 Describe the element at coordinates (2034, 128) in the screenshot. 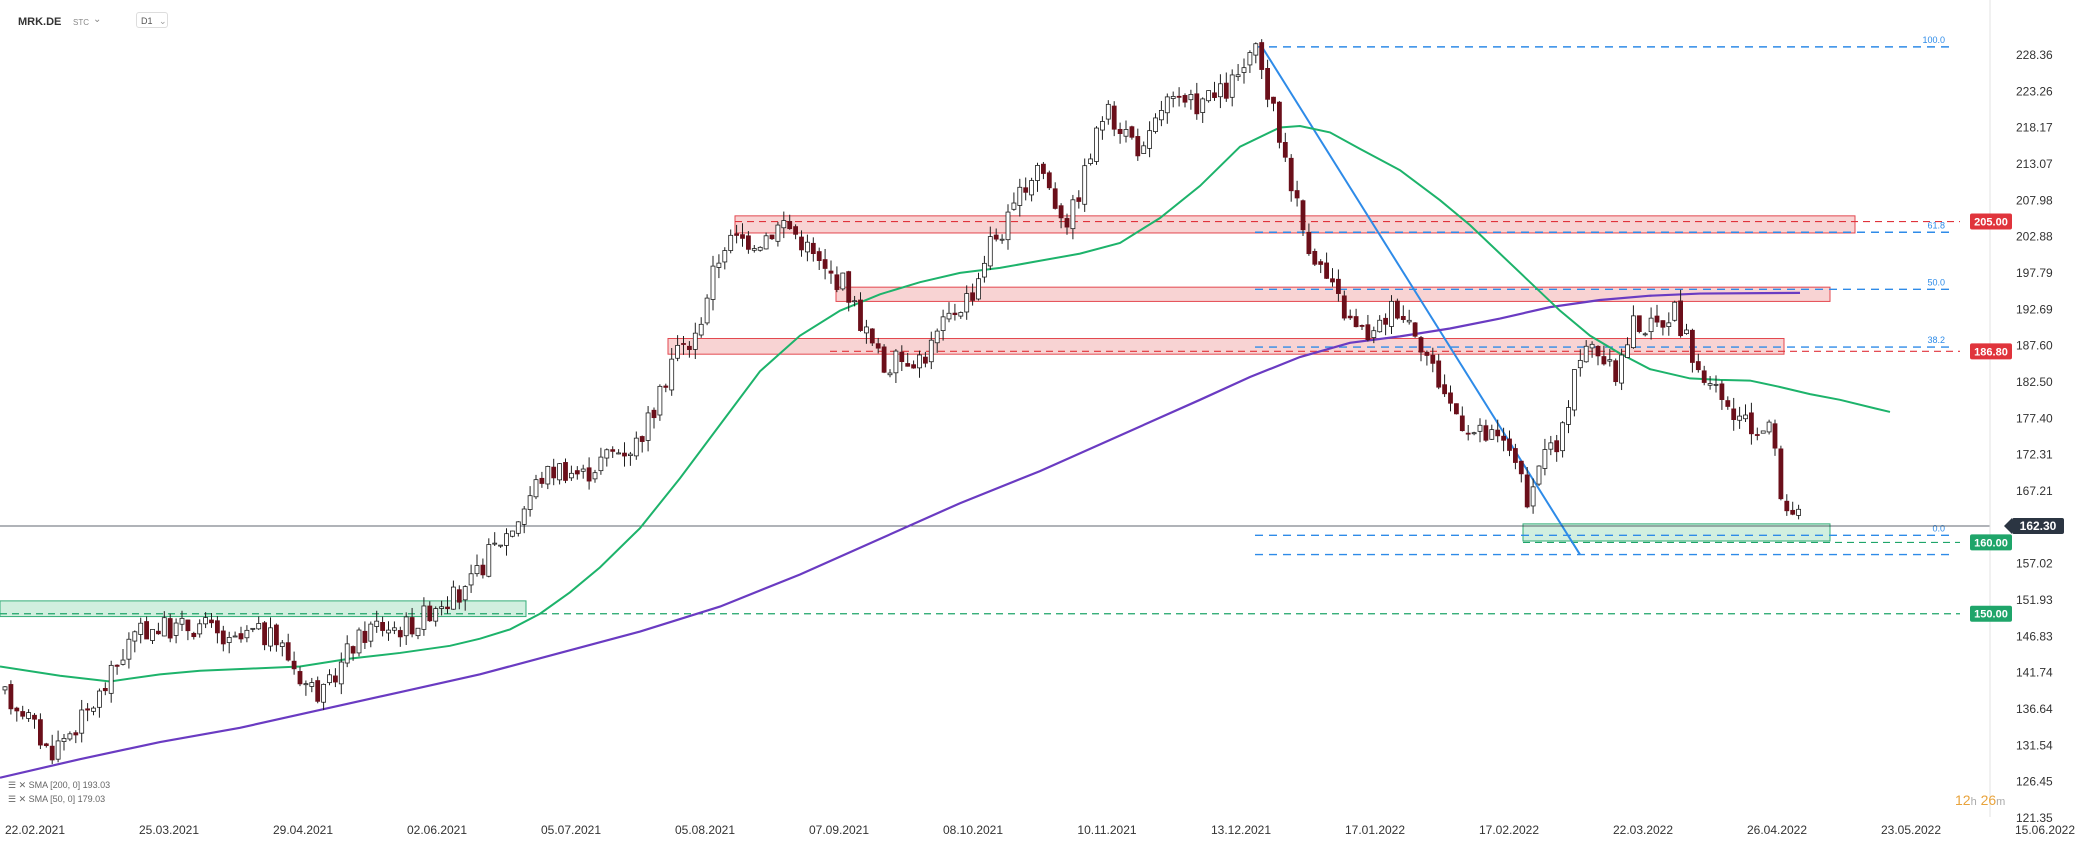

I see `y-tick-label: 218.17` at that location.